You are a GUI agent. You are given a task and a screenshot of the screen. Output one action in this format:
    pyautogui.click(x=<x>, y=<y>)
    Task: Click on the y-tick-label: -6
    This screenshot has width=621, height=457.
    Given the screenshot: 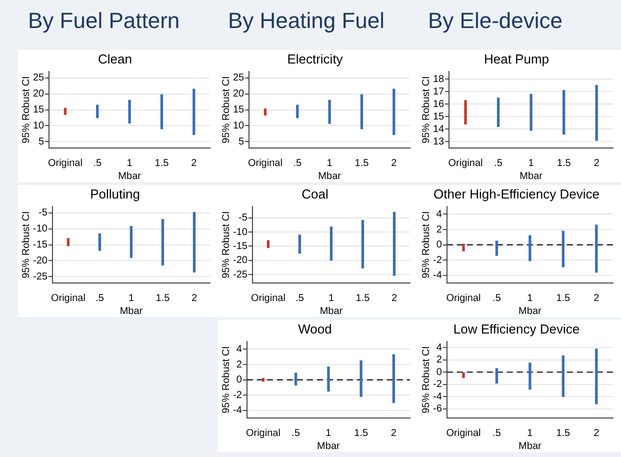 What is the action you would take?
    pyautogui.click(x=437, y=409)
    